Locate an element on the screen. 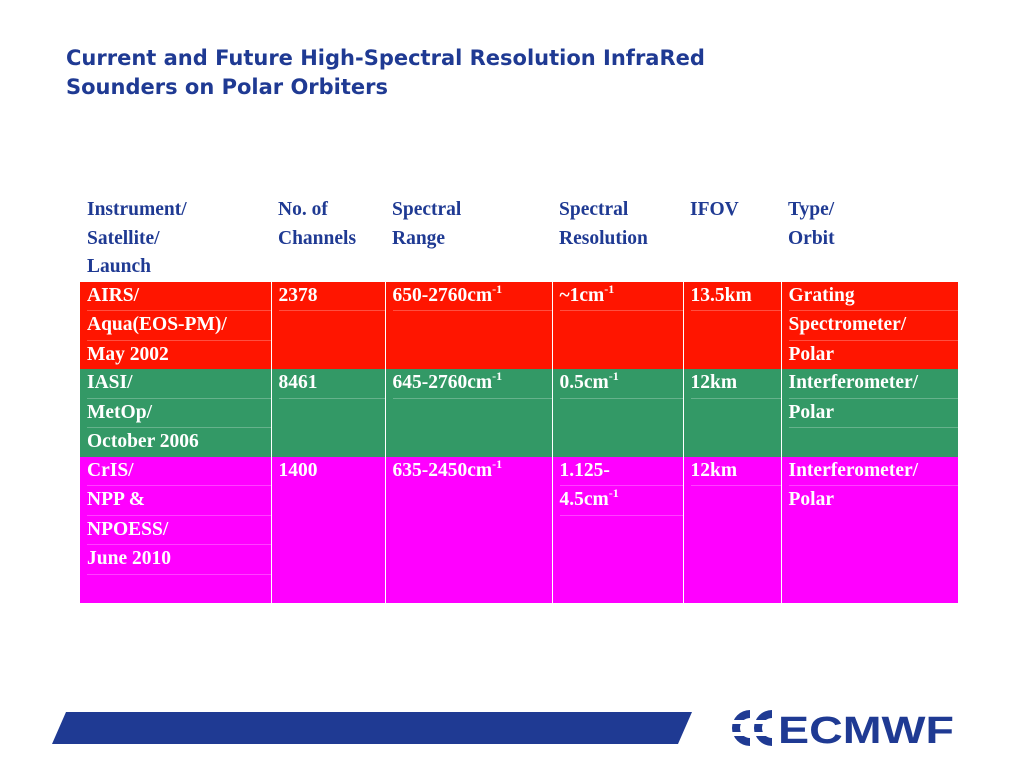  header-range: Spectral Range is located at coordinates (468, 239).